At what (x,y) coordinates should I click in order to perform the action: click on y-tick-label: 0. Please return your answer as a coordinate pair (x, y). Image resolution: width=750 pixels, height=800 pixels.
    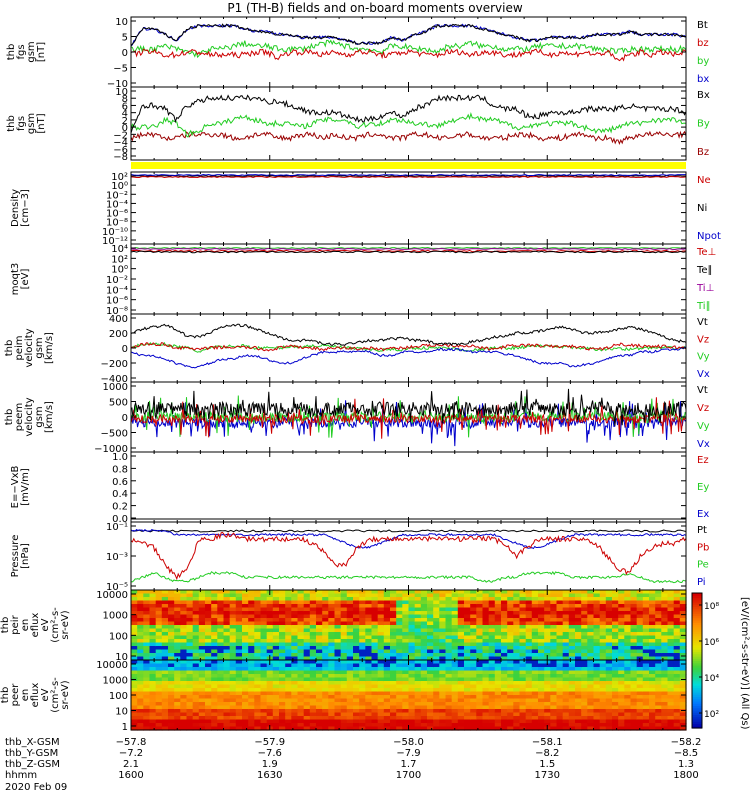
    Looking at the image, I should click on (125, 128).